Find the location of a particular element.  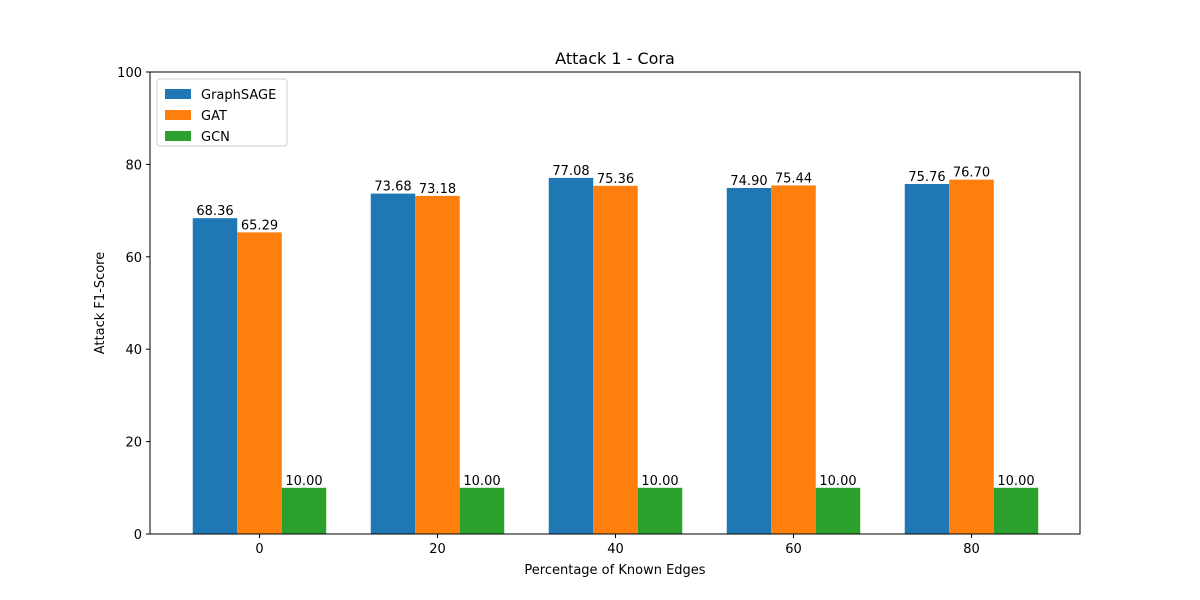

x-axis-label: Percentage of Known Edges is located at coordinates (614, 570).